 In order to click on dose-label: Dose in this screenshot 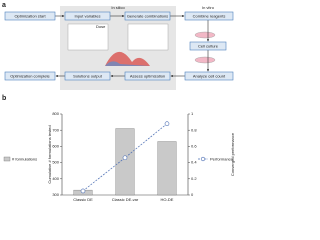, I will do `click(101, 26)`.